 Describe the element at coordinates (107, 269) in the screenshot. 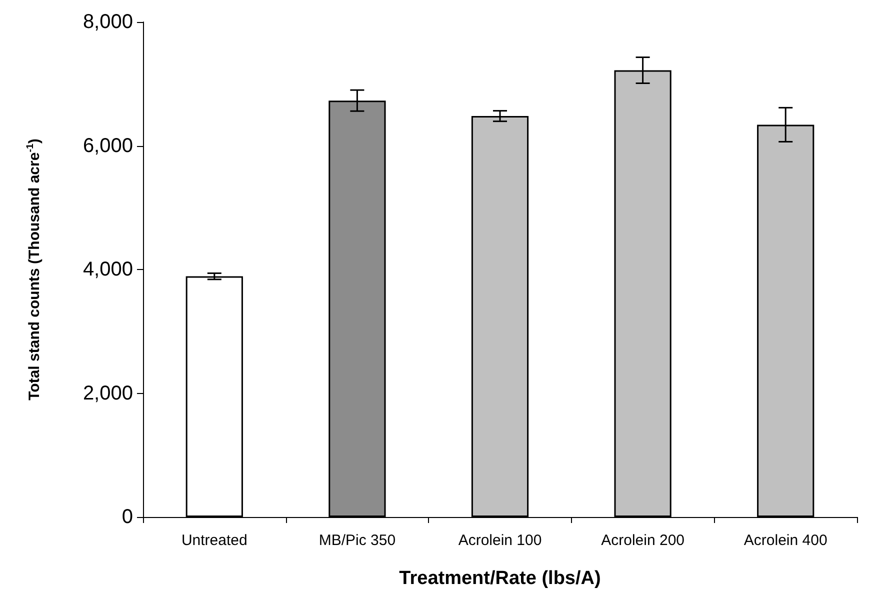

I see `y-tick-label: 4,000` at that location.